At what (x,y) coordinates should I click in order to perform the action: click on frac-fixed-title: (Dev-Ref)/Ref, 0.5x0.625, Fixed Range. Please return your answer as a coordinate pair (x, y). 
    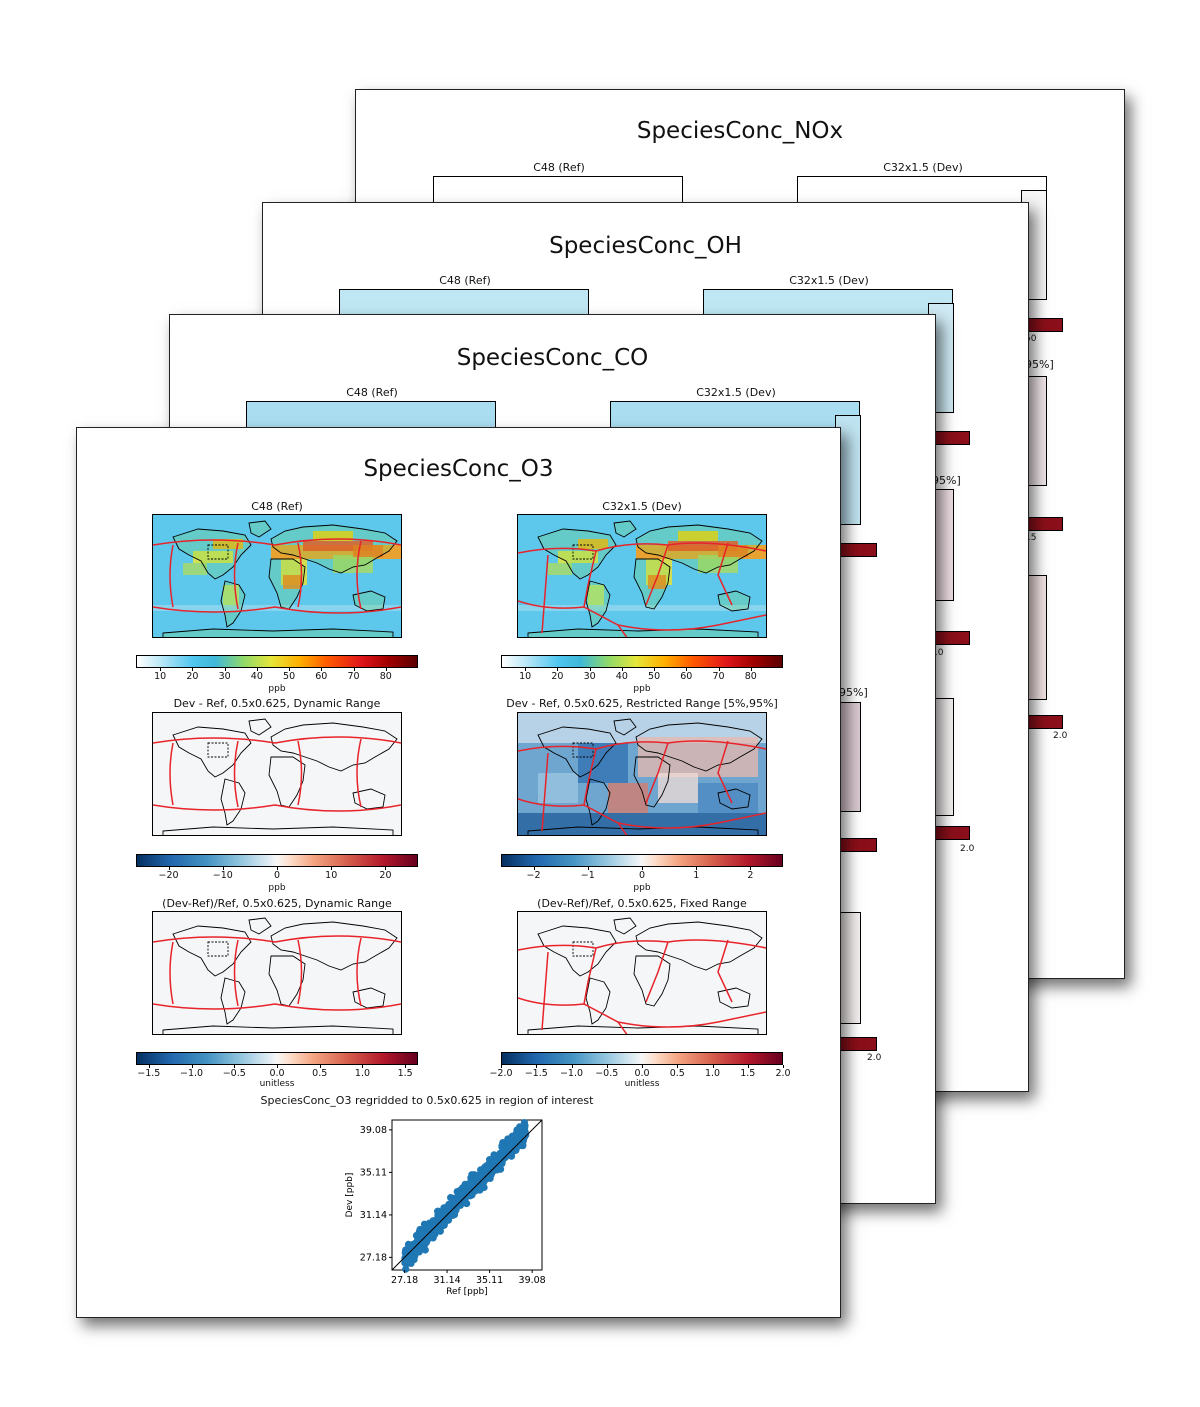
    Looking at the image, I should click on (642, 903).